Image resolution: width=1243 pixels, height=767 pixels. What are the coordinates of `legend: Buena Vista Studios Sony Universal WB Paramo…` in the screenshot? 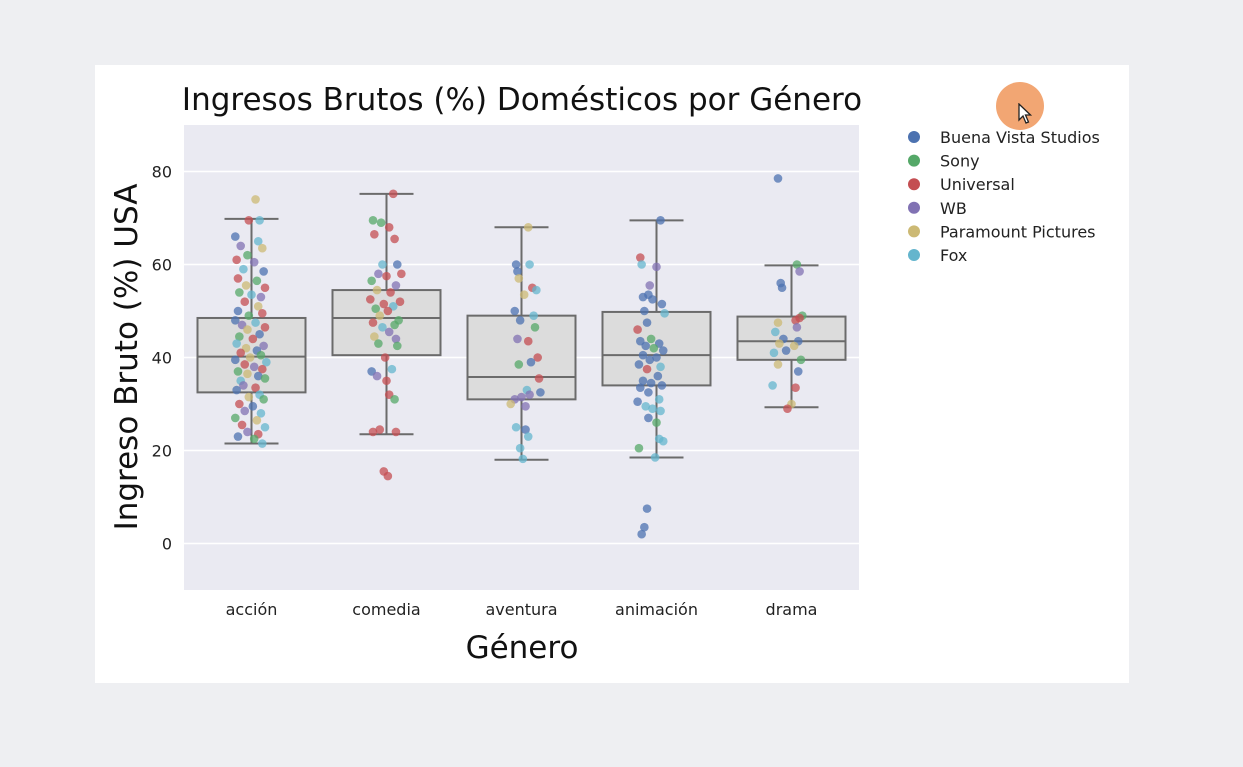 It's located at (1004, 196).